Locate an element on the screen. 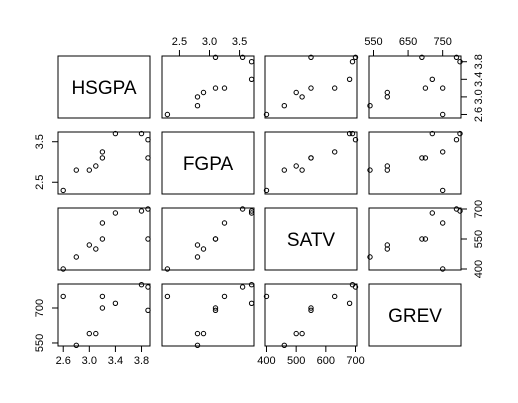 Image resolution: width=518 pixels, height=403 pixels. scatter-panel-hsgpa-vs-fgpa is located at coordinates (208, 87).